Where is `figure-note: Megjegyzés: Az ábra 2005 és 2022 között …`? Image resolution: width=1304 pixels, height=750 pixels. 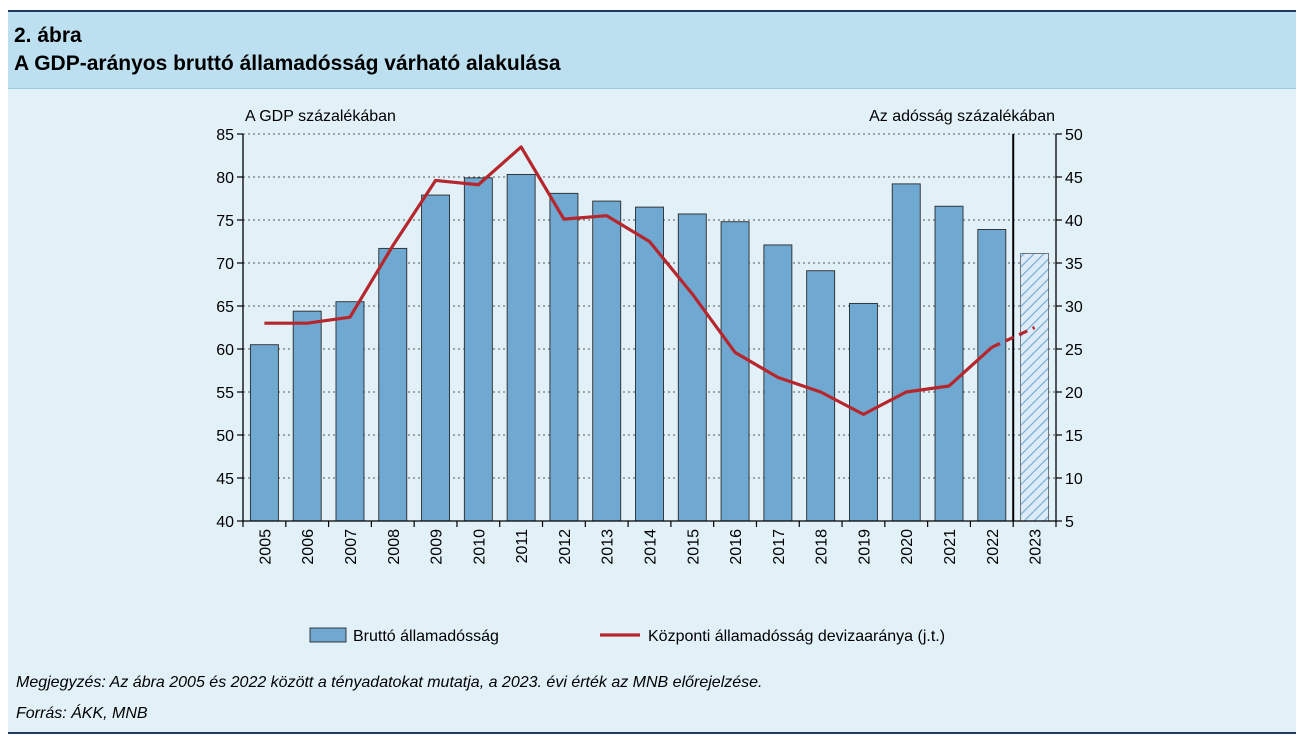 figure-note: Megjegyzés: Az ábra 2005 és 2022 között … is located at coordinates (389, 682).